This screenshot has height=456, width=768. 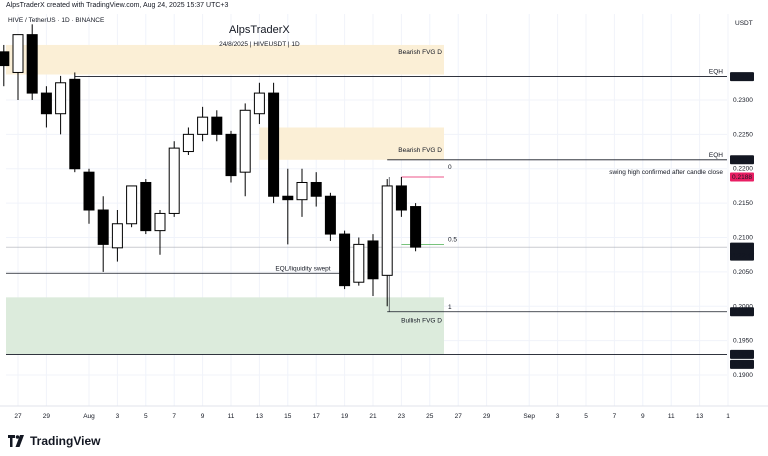 What do you see at coordinates (384, 442) in the screenshot?
I see `footer: TradingView` at bounding box center [384, 442].